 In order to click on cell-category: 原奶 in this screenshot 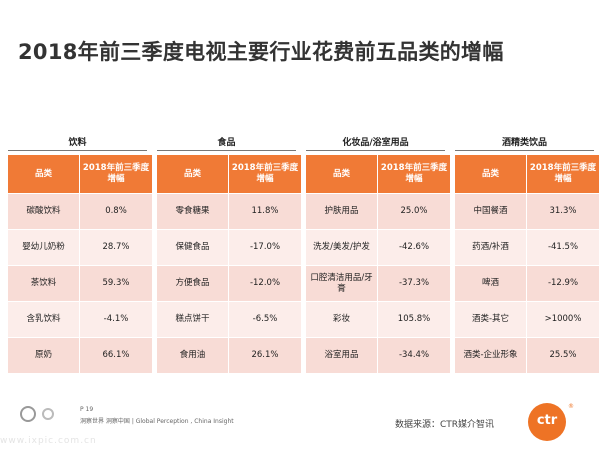, I will do `click(44, 355)`.